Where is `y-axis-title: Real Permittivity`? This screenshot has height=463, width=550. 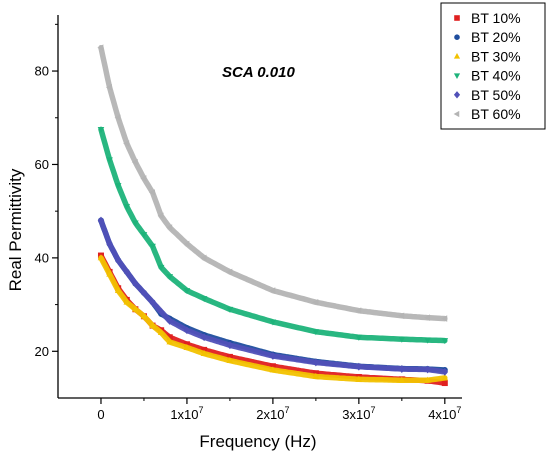
y-axis-title: Real Permittivity is located at coordinates (15, 229).